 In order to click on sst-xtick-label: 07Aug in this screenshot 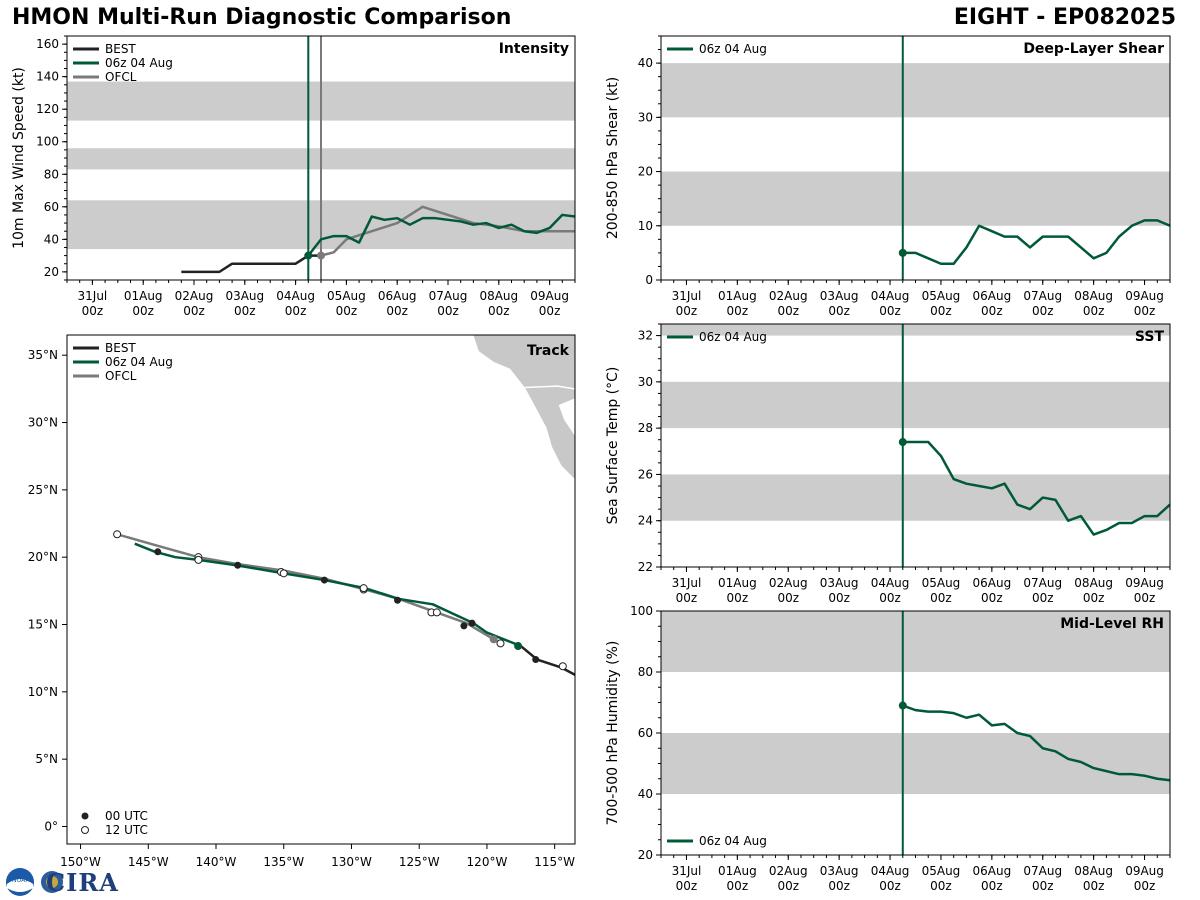, I will do `click(1042, 583)`.